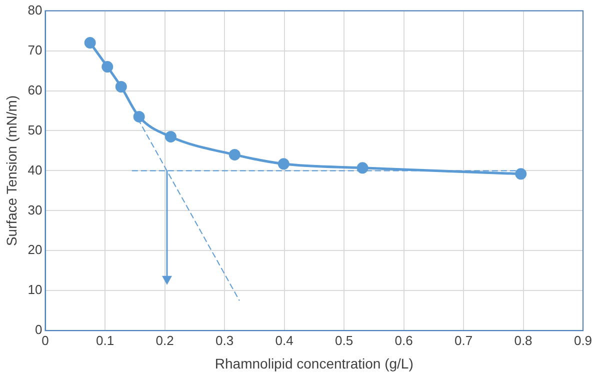 Image resolution: width=597 pixels, height=377 pixels. Describe the element at coordinates (523, 340) in the screenshot. I see `x-tick-label: 0.8` at that location.